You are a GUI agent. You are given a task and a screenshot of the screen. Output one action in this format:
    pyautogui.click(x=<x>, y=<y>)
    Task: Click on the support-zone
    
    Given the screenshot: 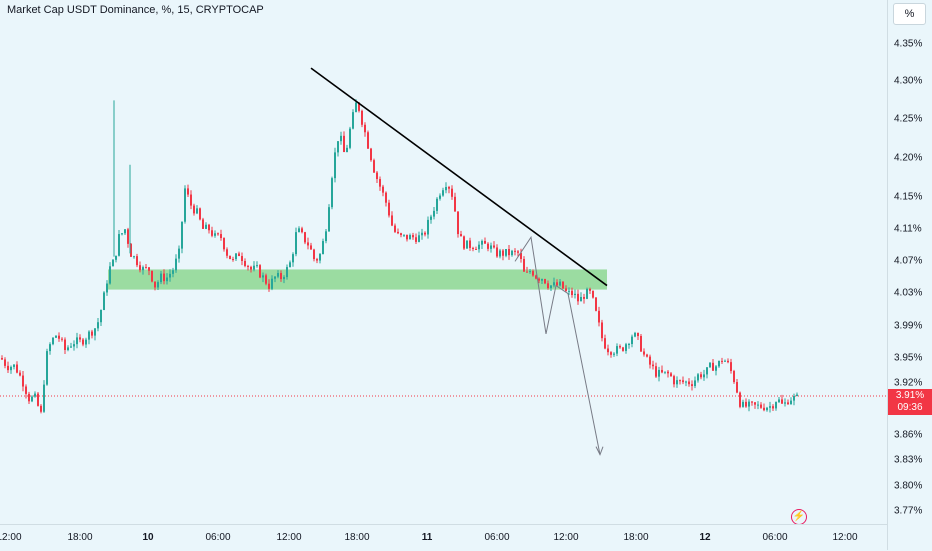 What is the action you would take?
    pyautogui.click(x=357, y=279)
    